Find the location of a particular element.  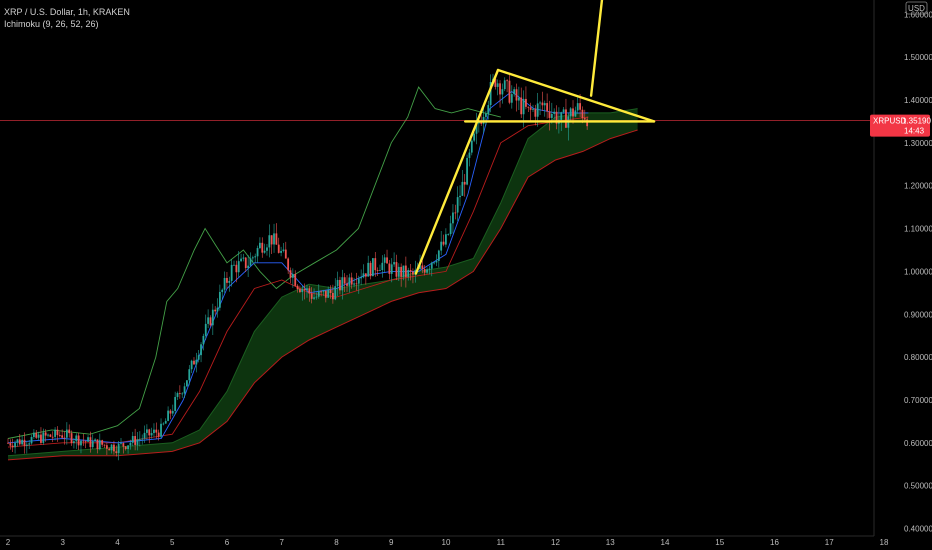

time-tick-label: 11 is located at coordinates (501, 542).